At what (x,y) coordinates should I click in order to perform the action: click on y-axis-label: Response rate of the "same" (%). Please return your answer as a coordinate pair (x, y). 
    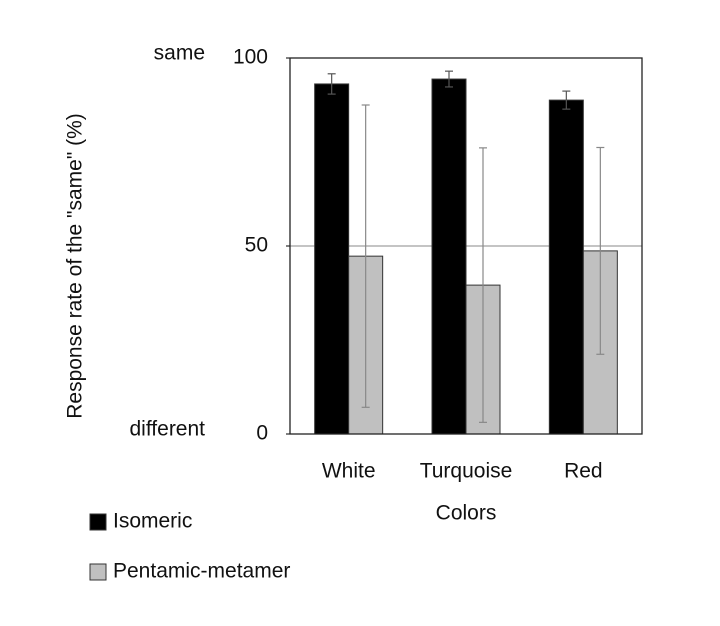
    Looking at the image, I should click on (75, 266).